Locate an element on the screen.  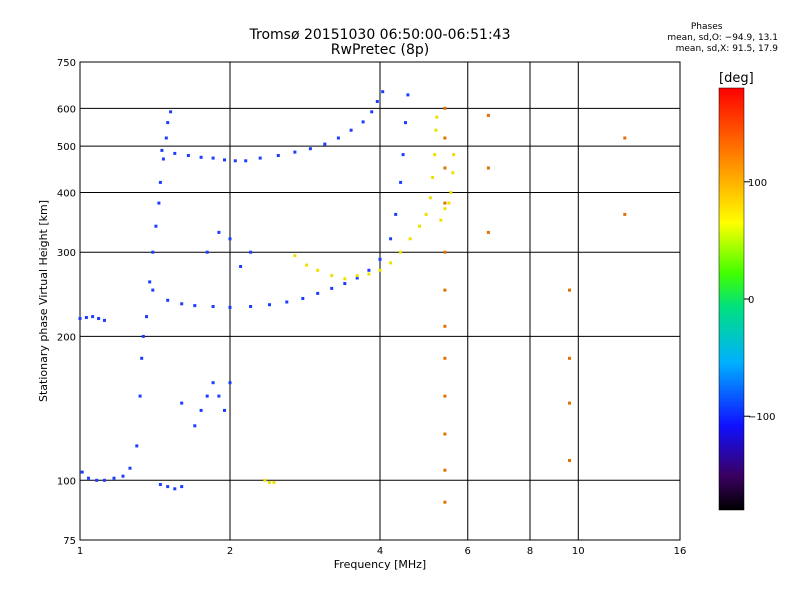
x-tick-label: 6 is located at coordinates (468, 551).